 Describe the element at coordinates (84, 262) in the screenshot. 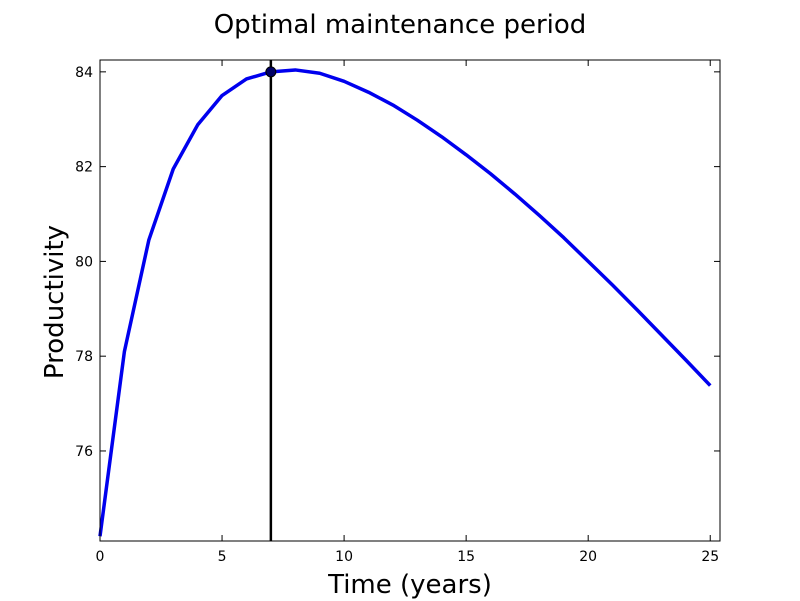

I see `y-tick-label: 80` at that location.